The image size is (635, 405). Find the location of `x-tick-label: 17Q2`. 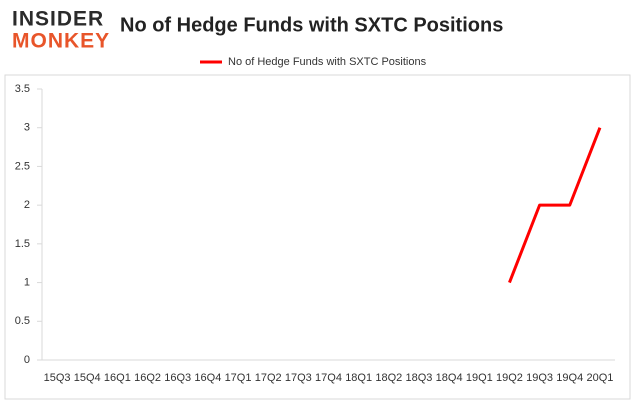

x-tick-label: 17Q2 is located at coordinates (268, 378).